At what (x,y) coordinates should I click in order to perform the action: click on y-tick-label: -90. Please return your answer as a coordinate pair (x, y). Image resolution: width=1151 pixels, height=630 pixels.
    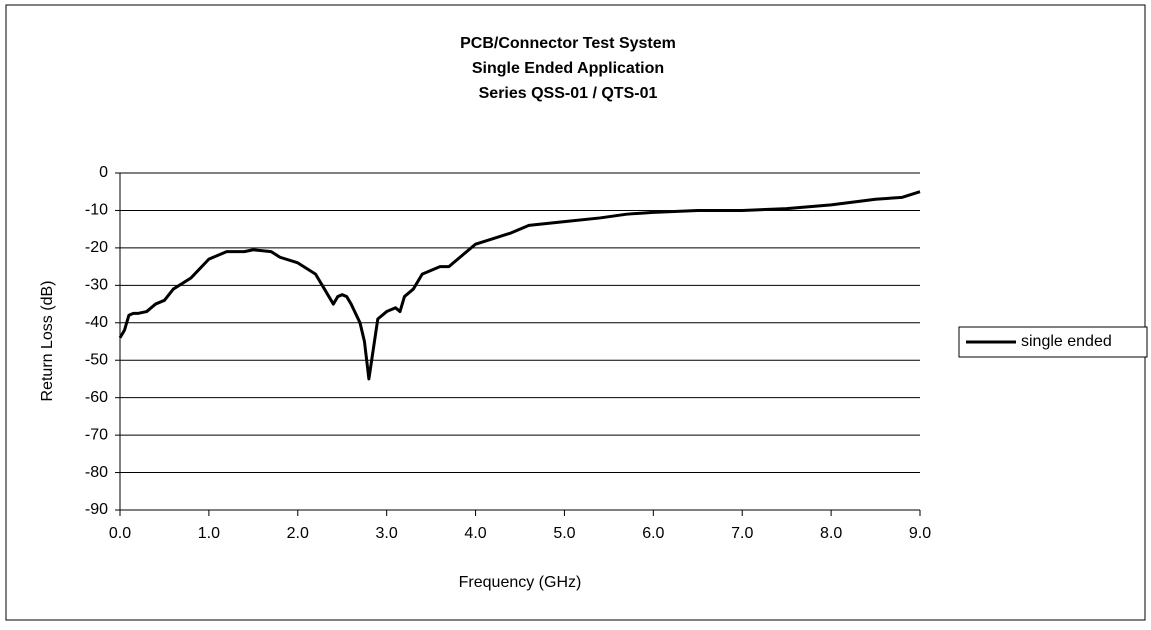
    Looking at the image, I should click on (96, 509).